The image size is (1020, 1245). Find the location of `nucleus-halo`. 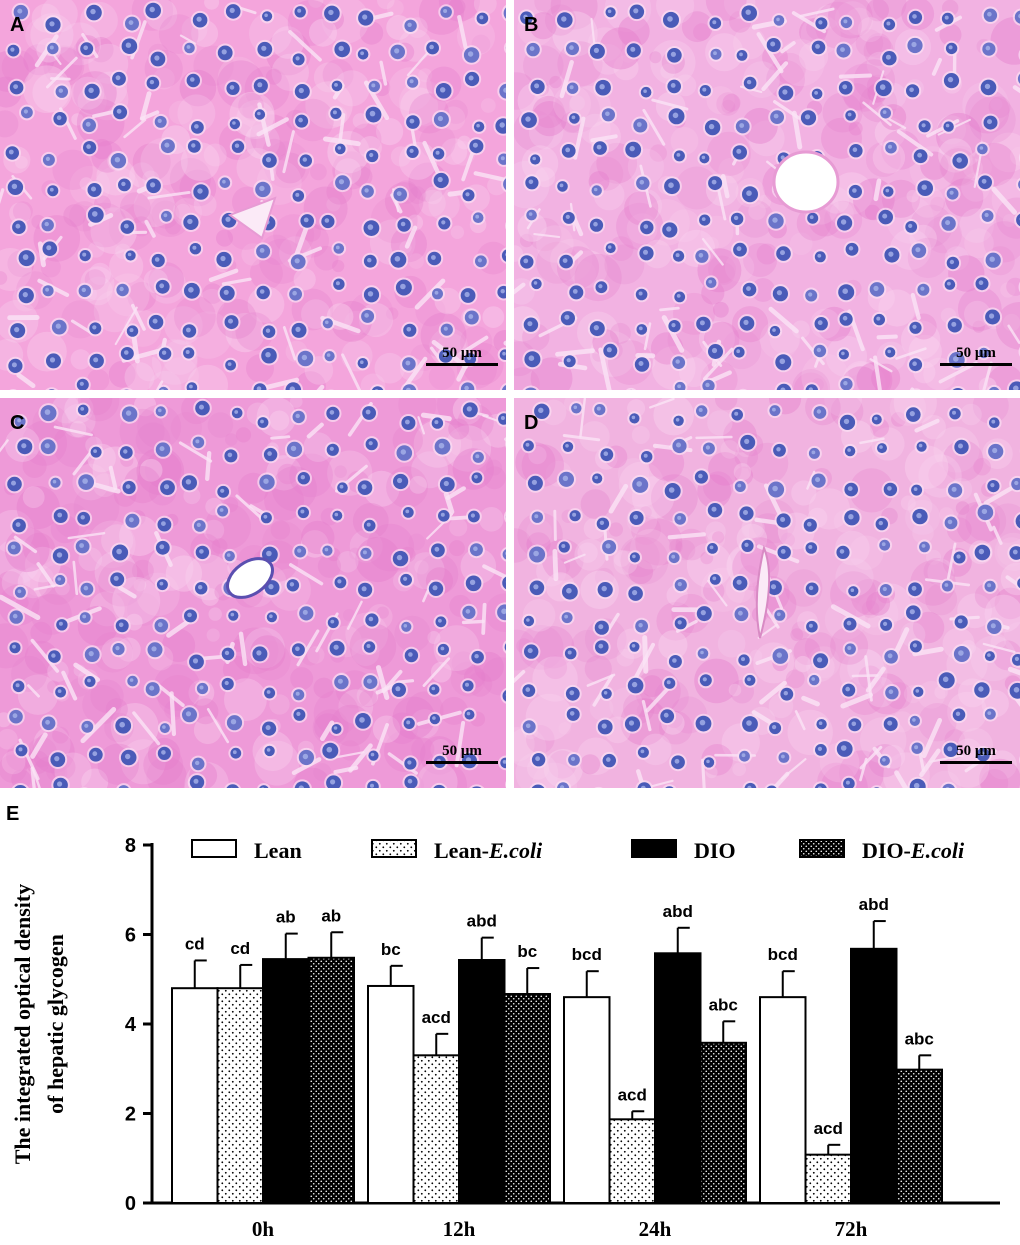

nucleus-halo is located at coordinates (743, 389).